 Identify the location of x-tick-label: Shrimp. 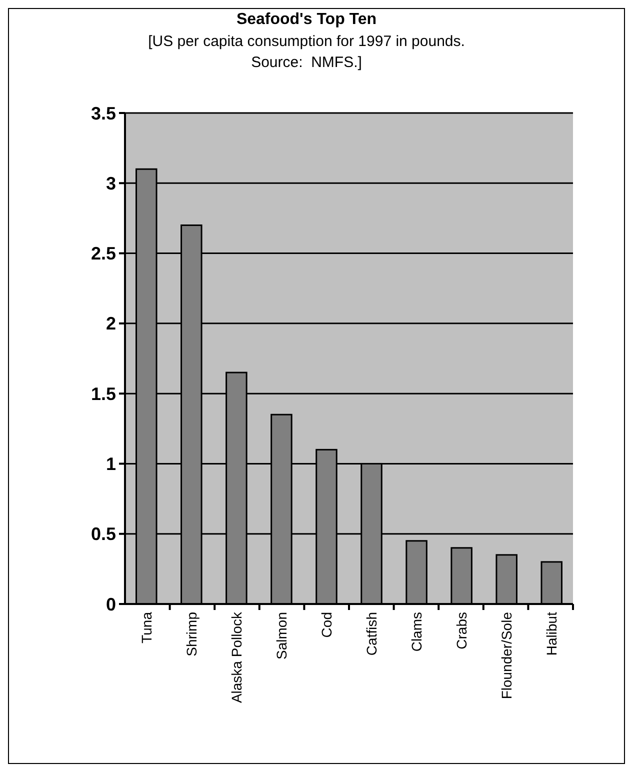
(191, 634).